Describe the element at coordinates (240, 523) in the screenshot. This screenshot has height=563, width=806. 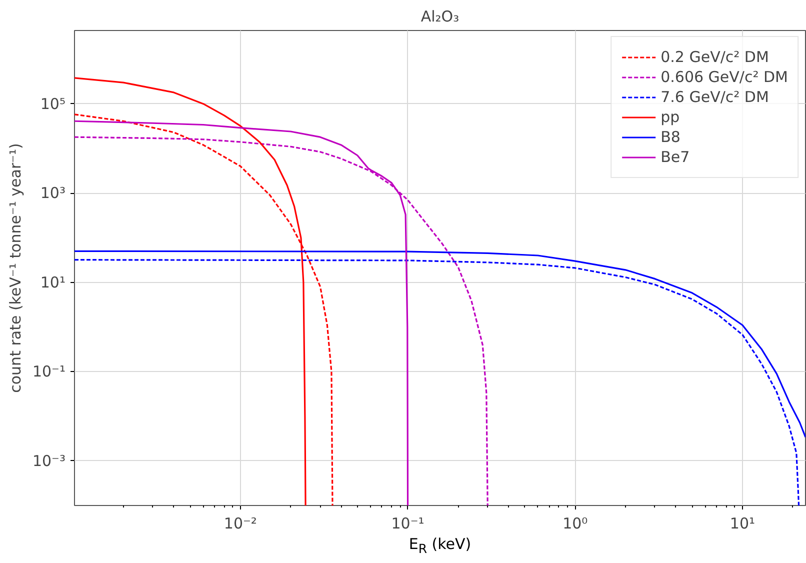
I see `x-tick-label: 10⁻²` at that location.